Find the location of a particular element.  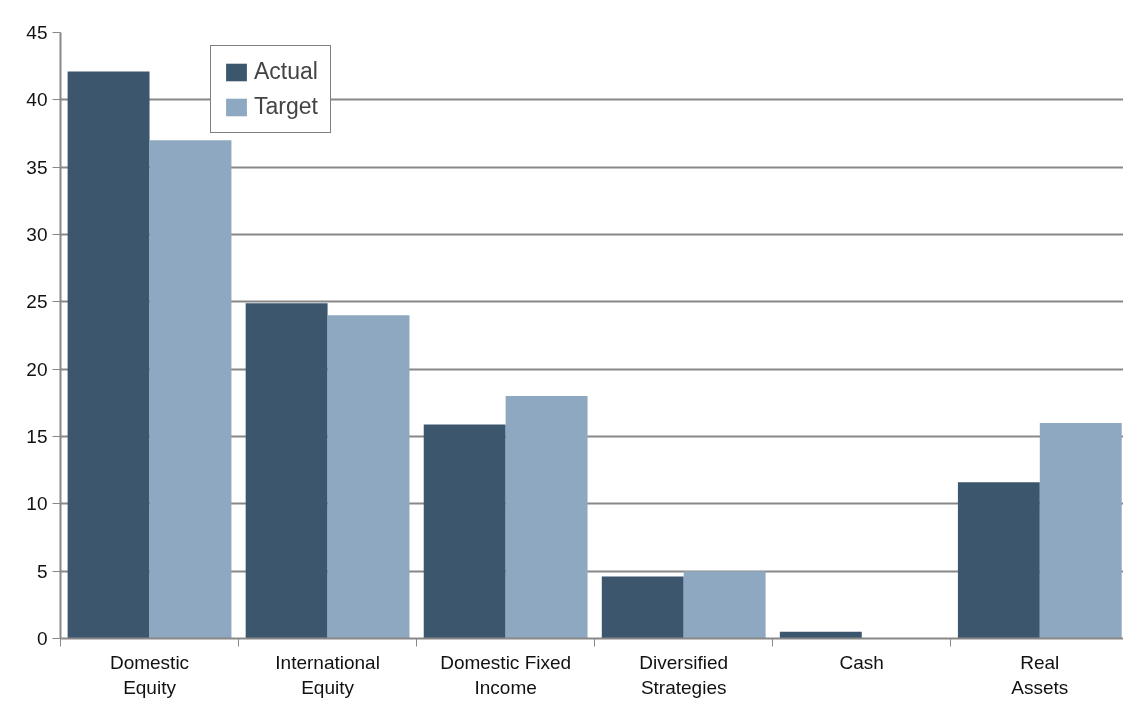

y-tick-label: 10 is located at coordinates (37, 504).